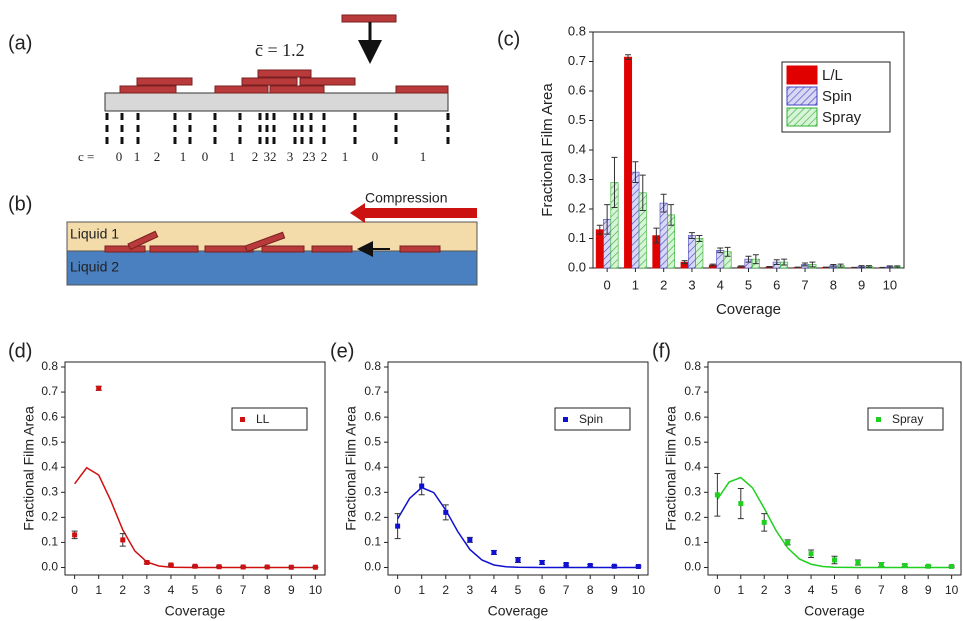  What do you see at coordinates (764, 590) in the screenshot?
I see `x-tick-label: 2` at bounding box center [764, 590].